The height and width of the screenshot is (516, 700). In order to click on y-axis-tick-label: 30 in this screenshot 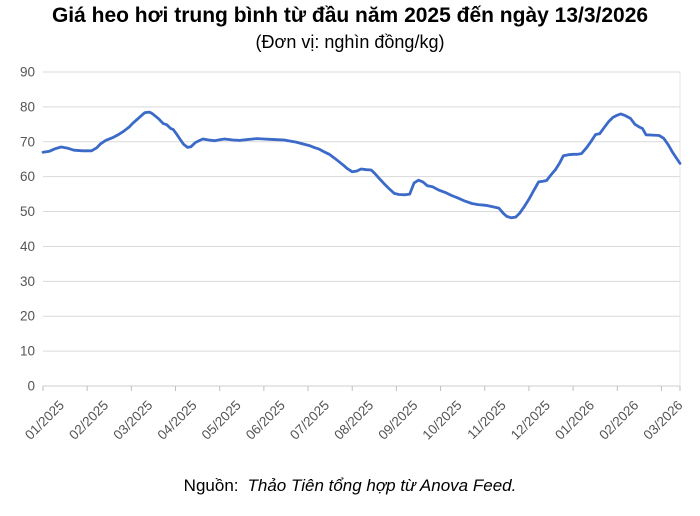, I will do `click(27, 281)`.